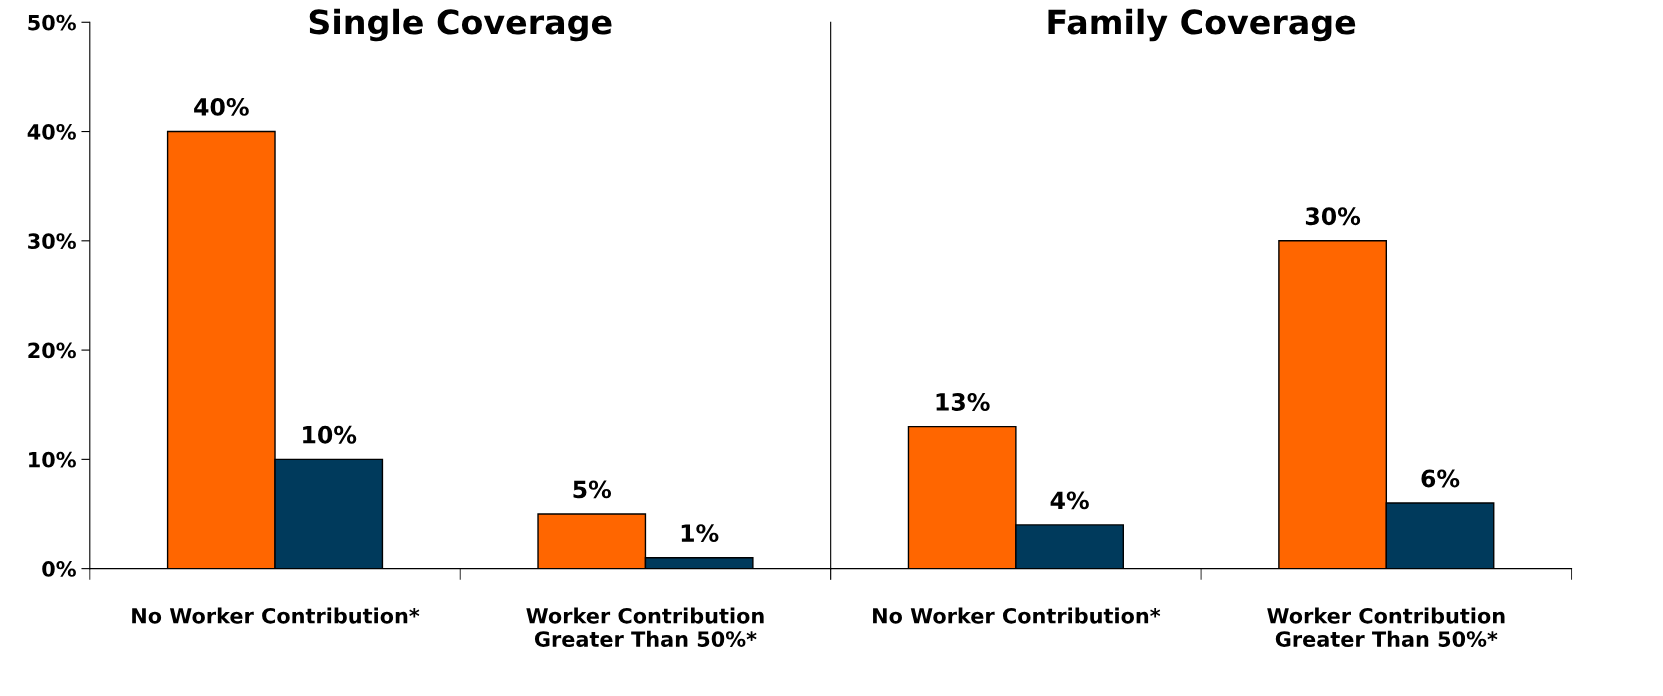  I want to click on y-tick-label: 10%, so click(52, 459).